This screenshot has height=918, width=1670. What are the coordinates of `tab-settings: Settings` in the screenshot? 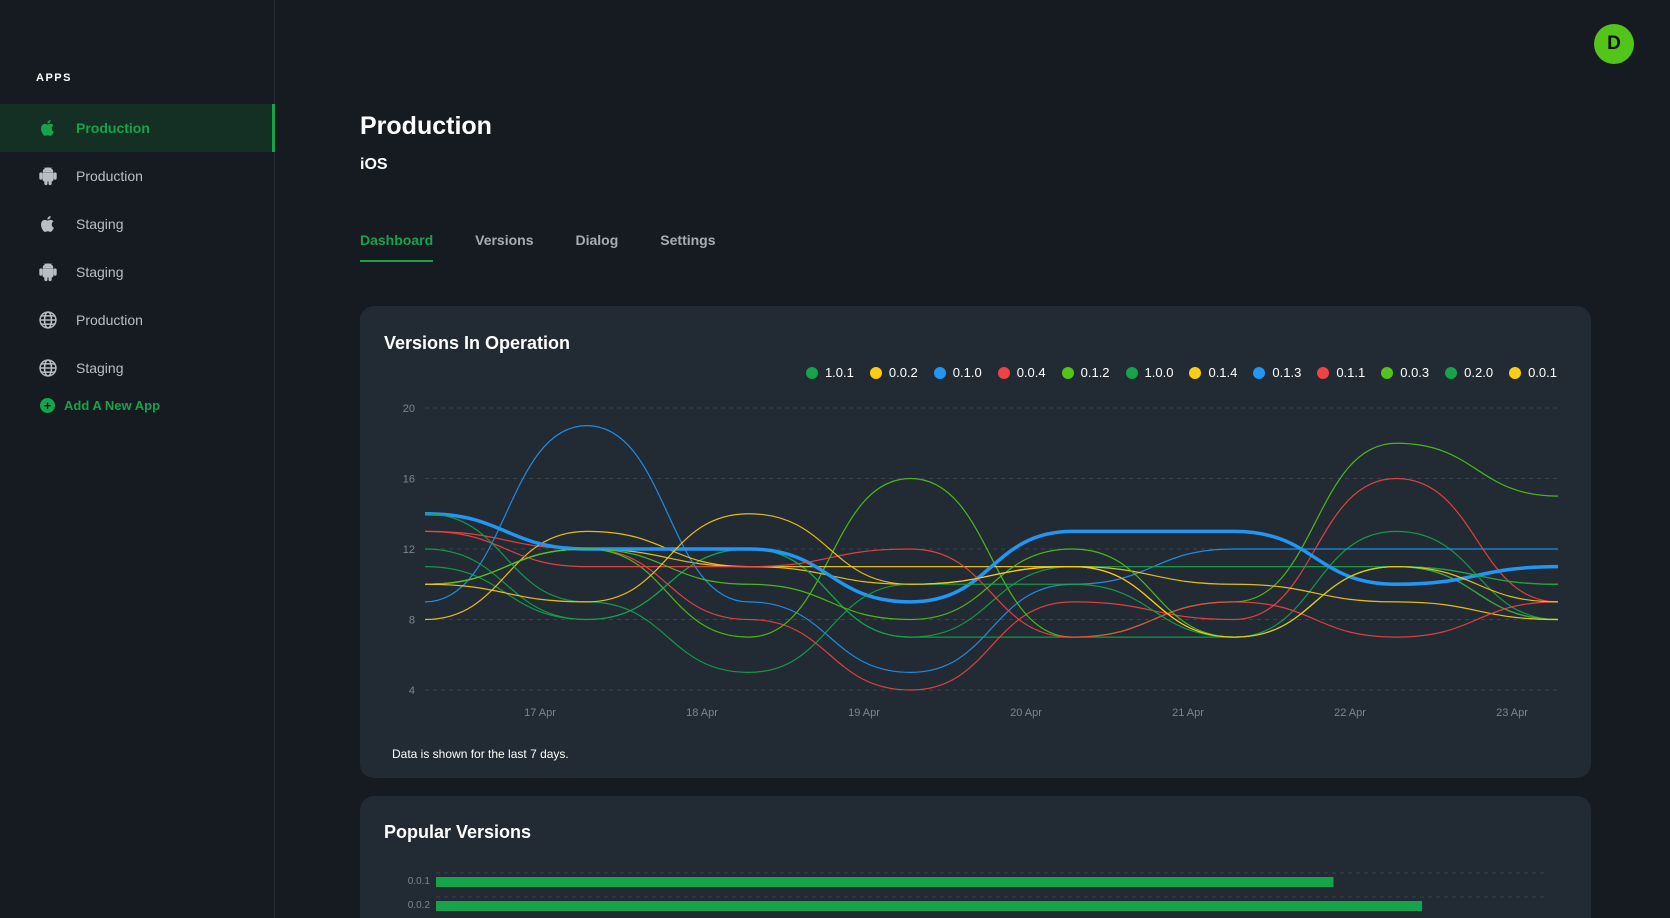 It's located at (688, 240).